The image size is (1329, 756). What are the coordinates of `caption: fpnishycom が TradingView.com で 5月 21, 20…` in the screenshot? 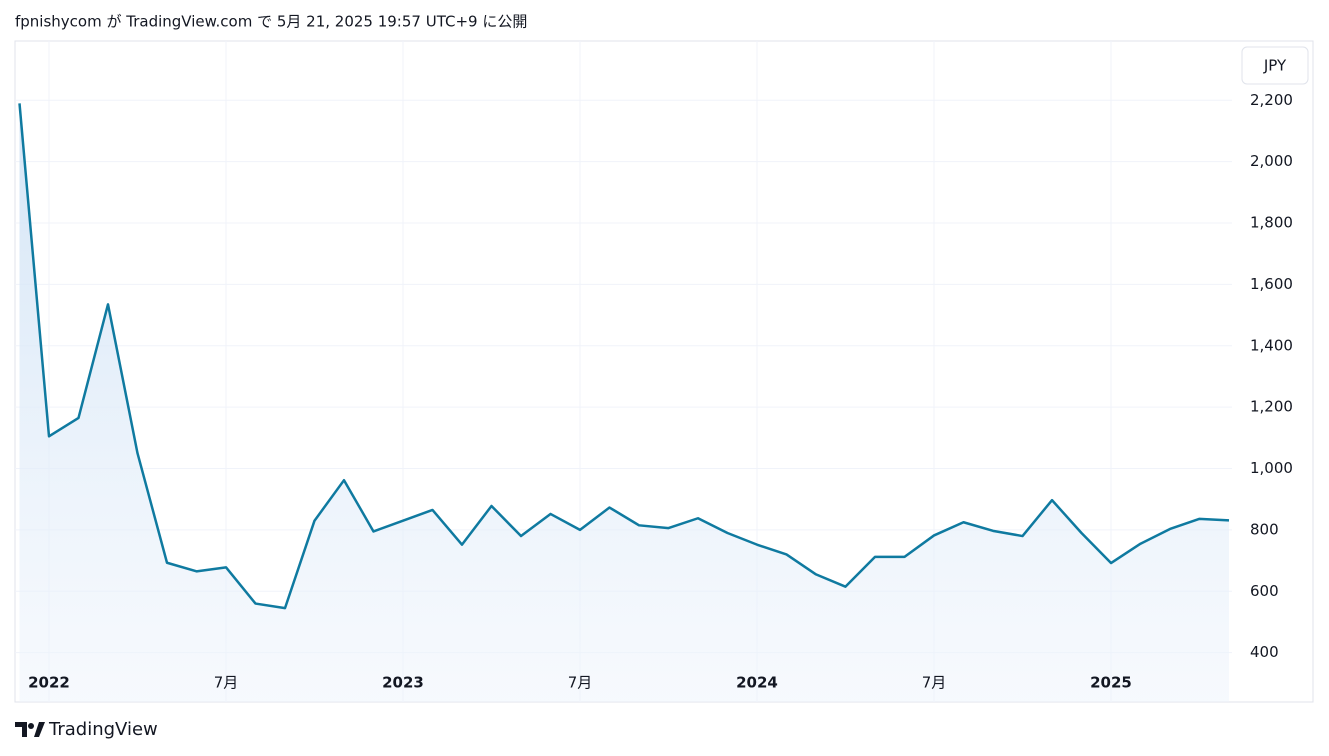 It's located at (271, 22).